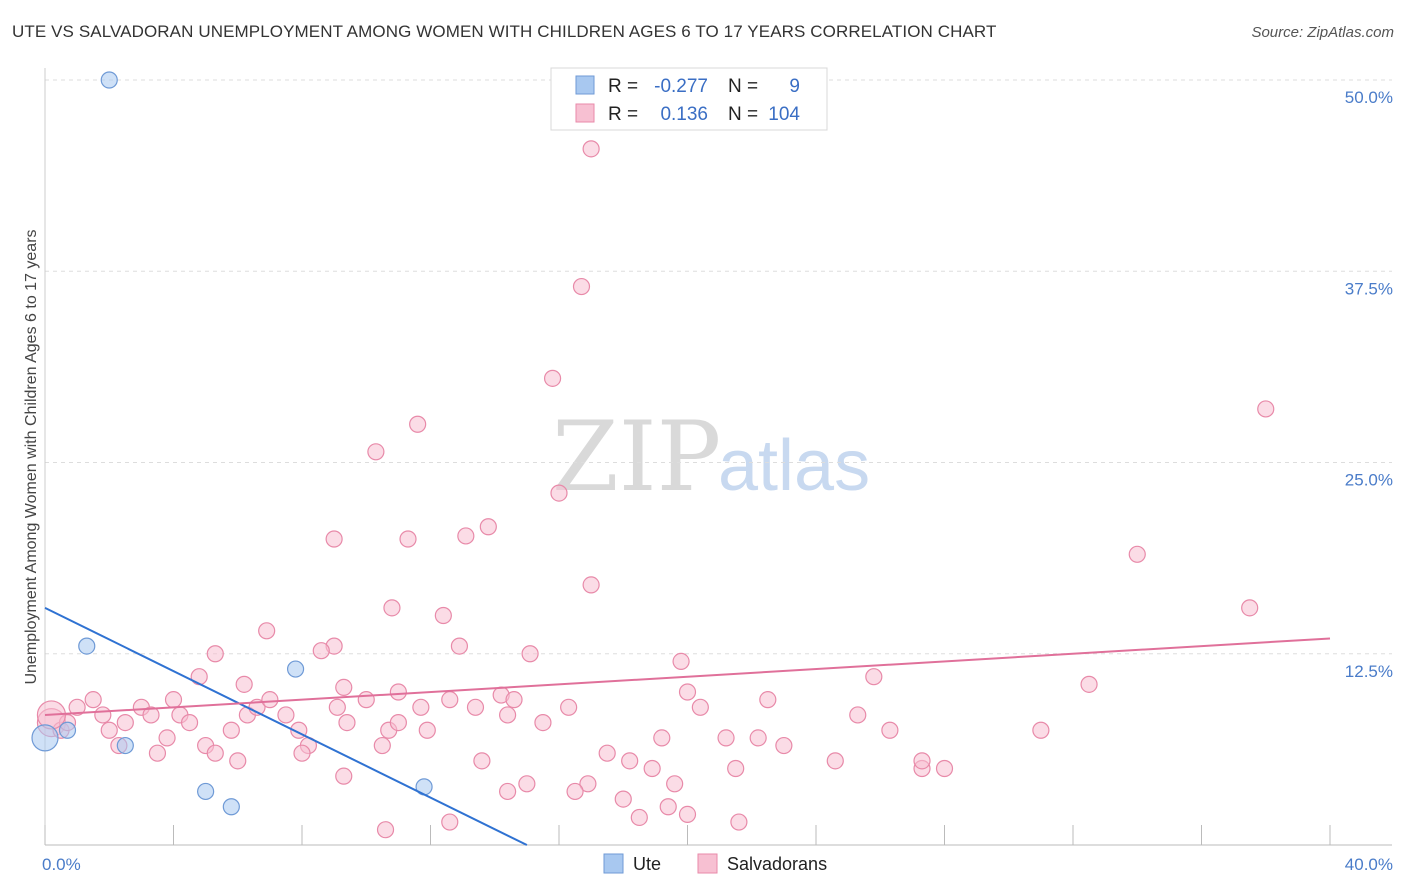 The width and height of the screenshot is (1406, 892). What do you see at coordinates (684, 114) in the screenshot?
I see `legend-salvadorans-r-value: 0.136` at bounding box center [684, 114].